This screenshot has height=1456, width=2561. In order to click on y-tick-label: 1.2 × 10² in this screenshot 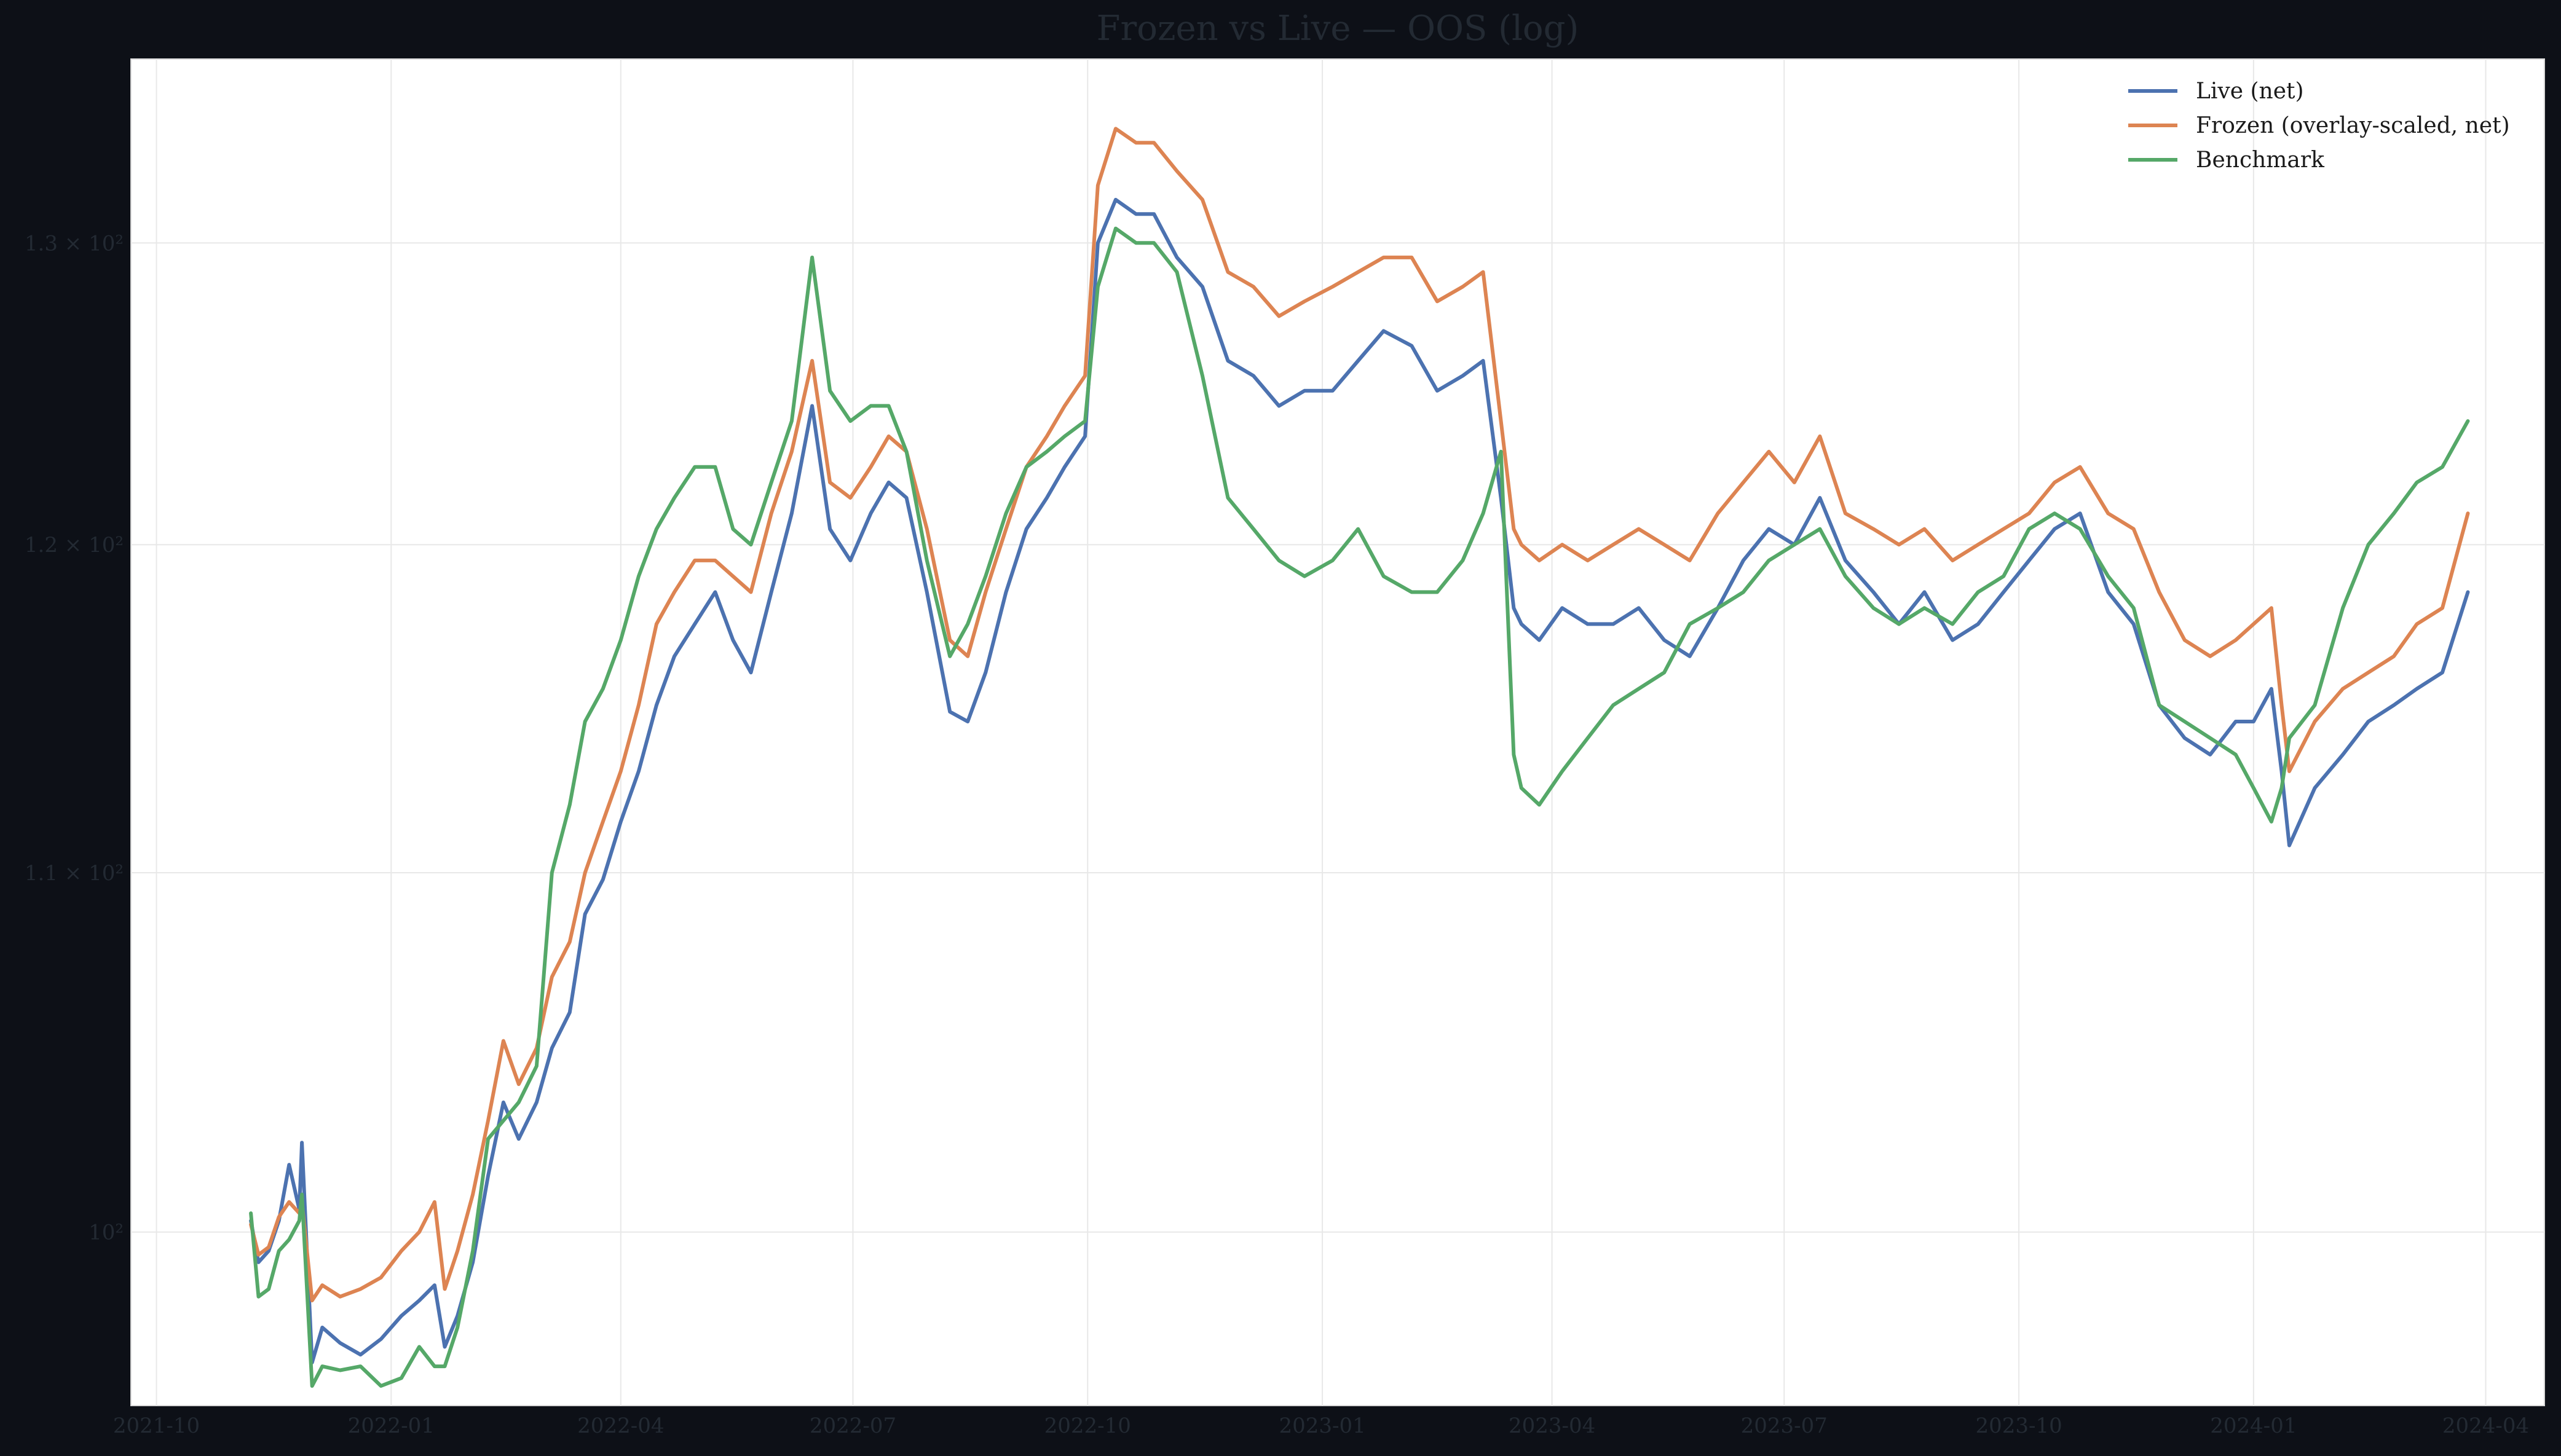, I will do `click(74, 545)`.